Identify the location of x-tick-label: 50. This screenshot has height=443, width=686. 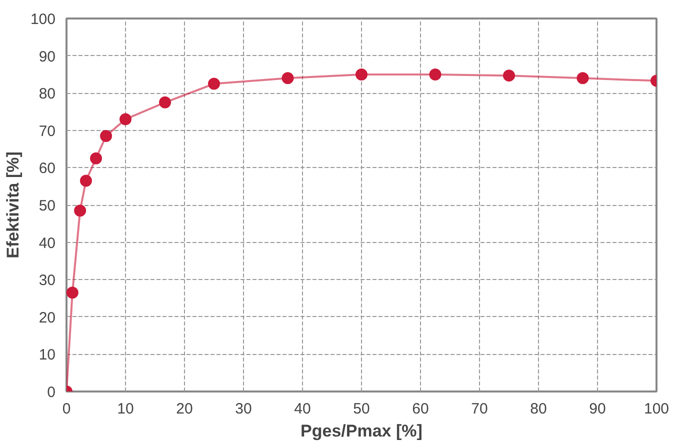
(361, 409).